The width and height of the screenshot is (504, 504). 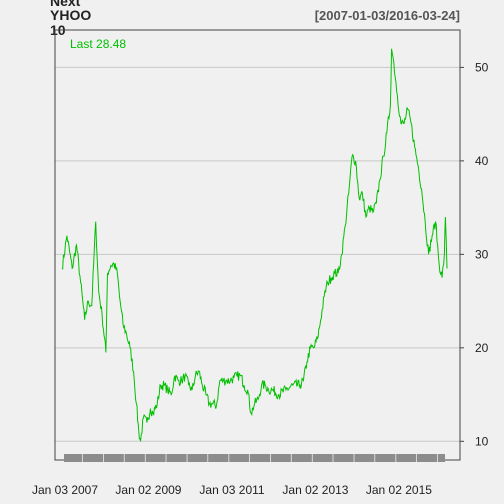 What do you see at coordinates (70, 15) in the screenshot?
I see `chart-title-line-2: YHOO` at bounding box center [70, 15].